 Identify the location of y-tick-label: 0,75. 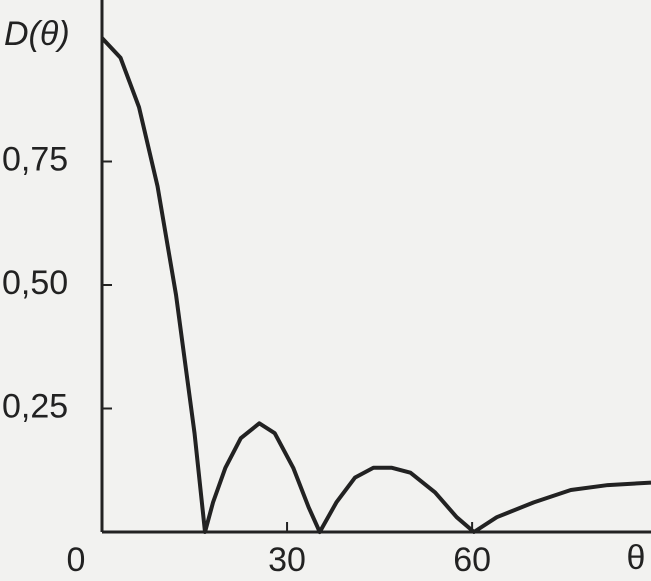
(35, 159).